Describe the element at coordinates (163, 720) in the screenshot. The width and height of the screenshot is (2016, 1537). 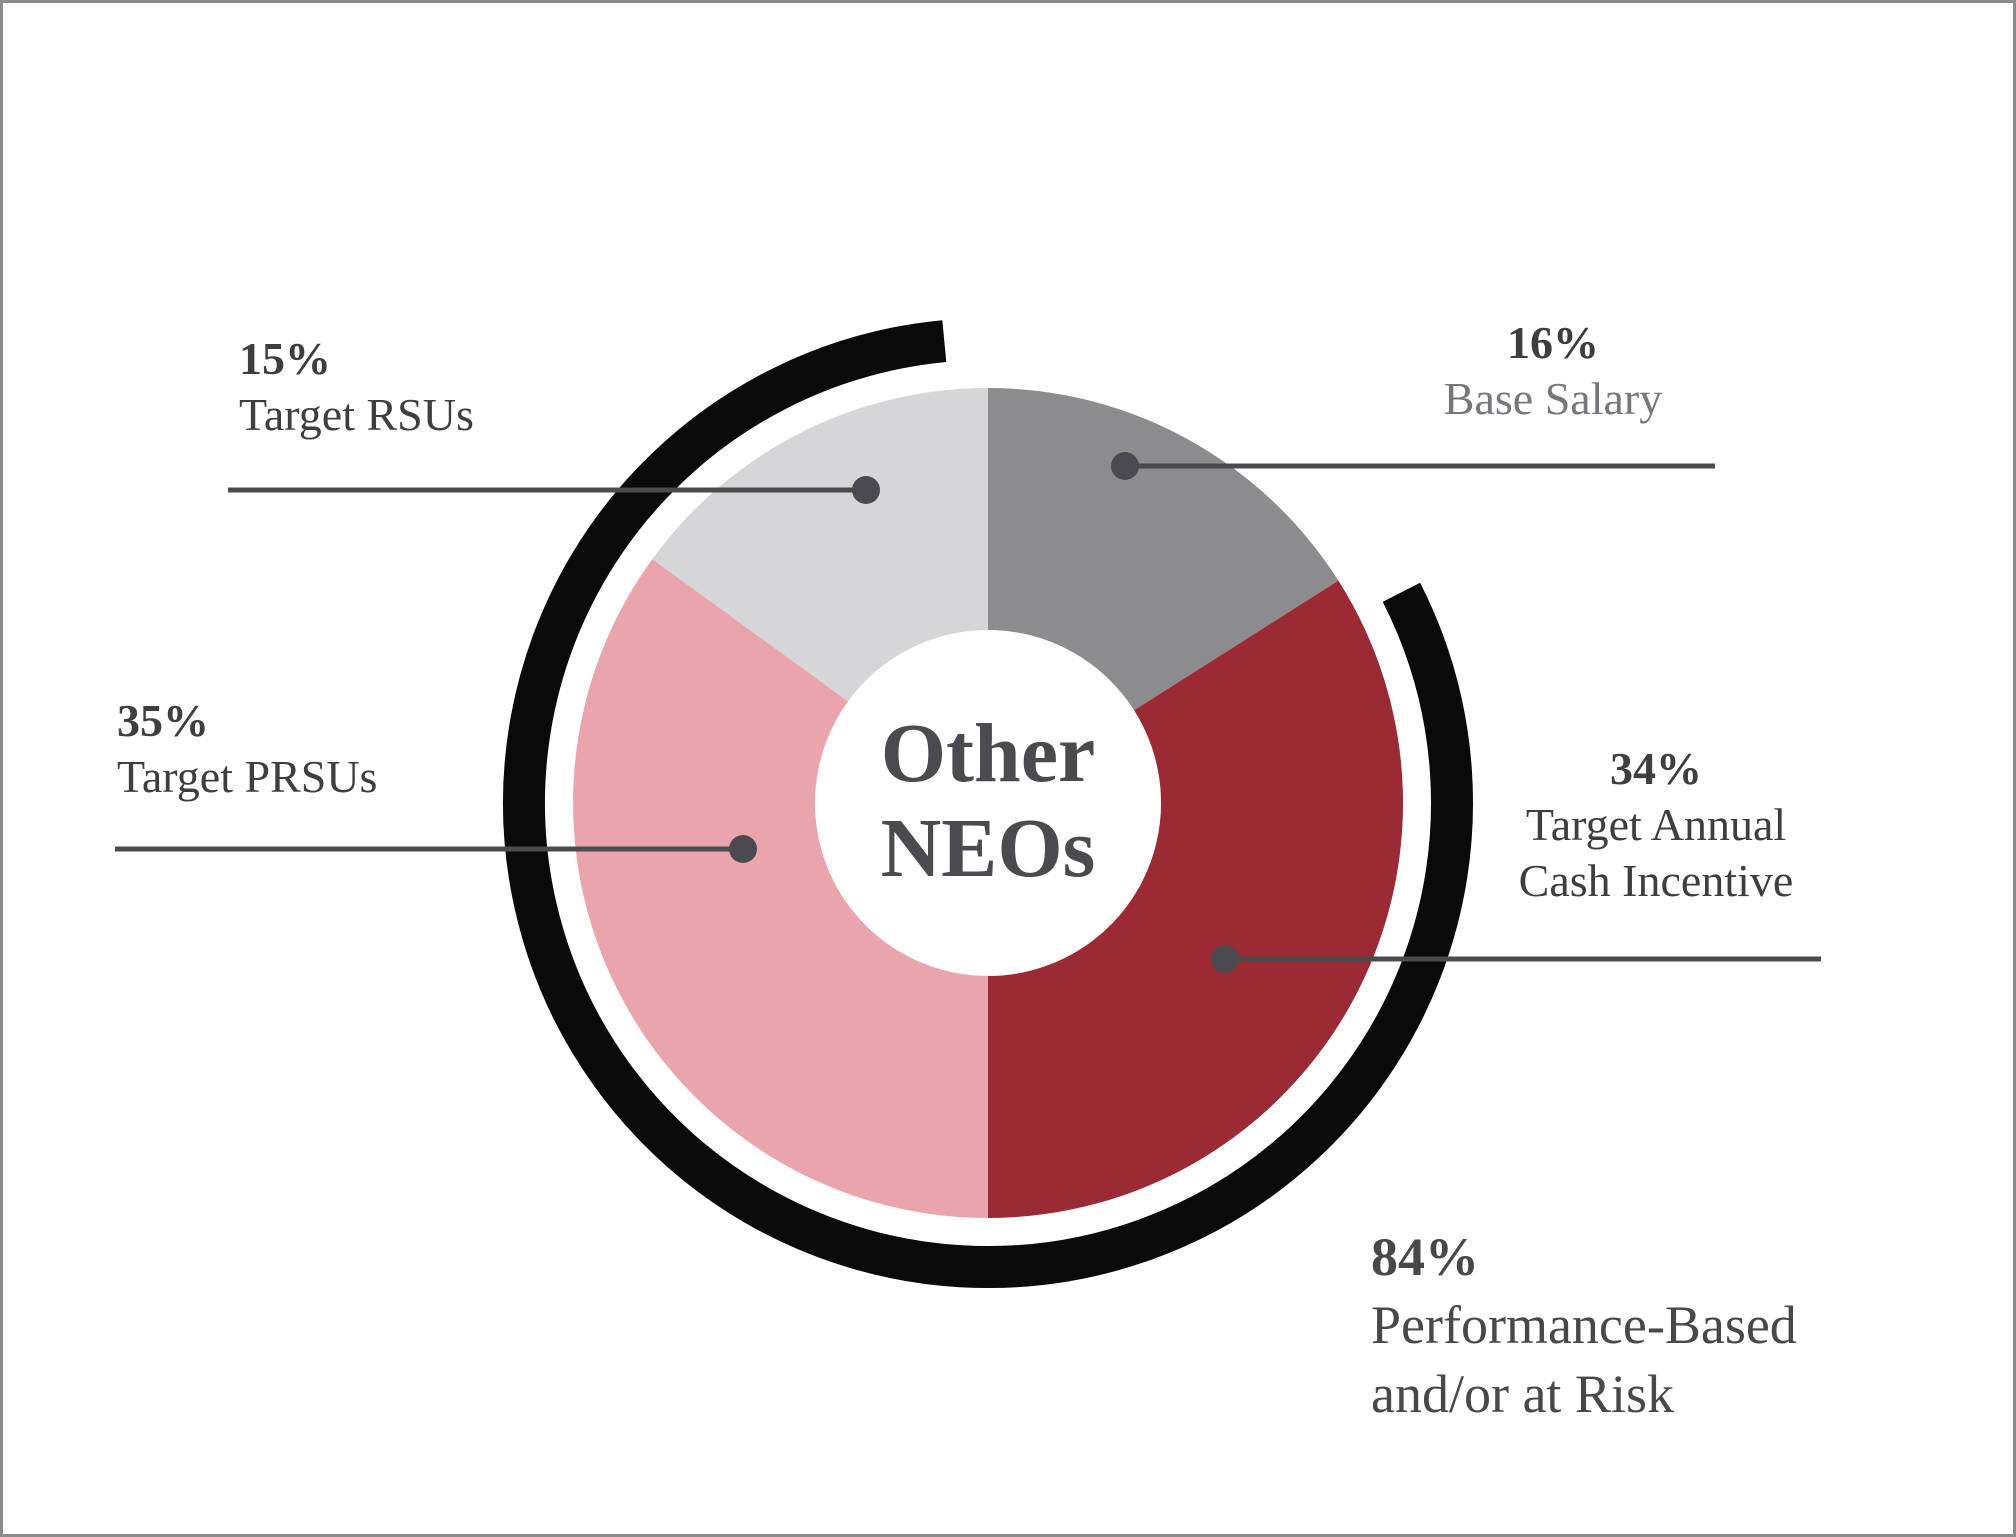
I see `target-prsus-percentage: 35%` at that location.